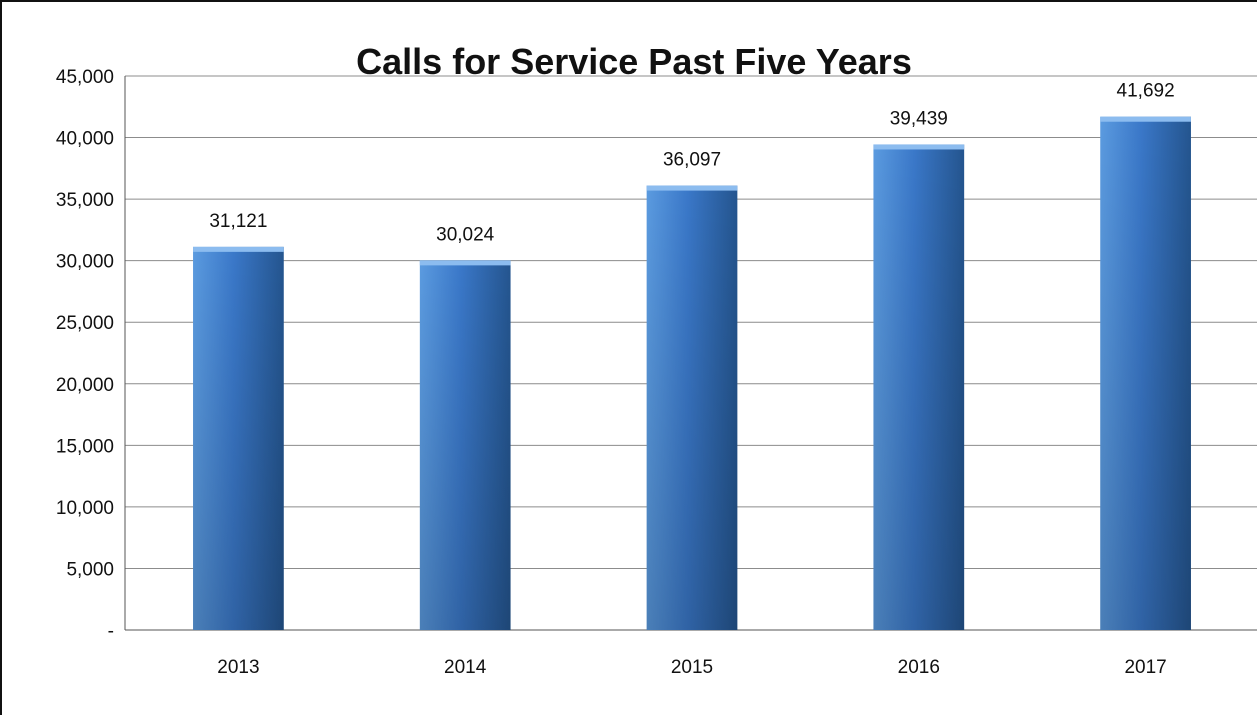 This screenshot has height=717, width=1257. What do you see at coordinates (919, 667) in the screenshot?
I see `x-tick-label: 2016` at bounding box center [919, 667].